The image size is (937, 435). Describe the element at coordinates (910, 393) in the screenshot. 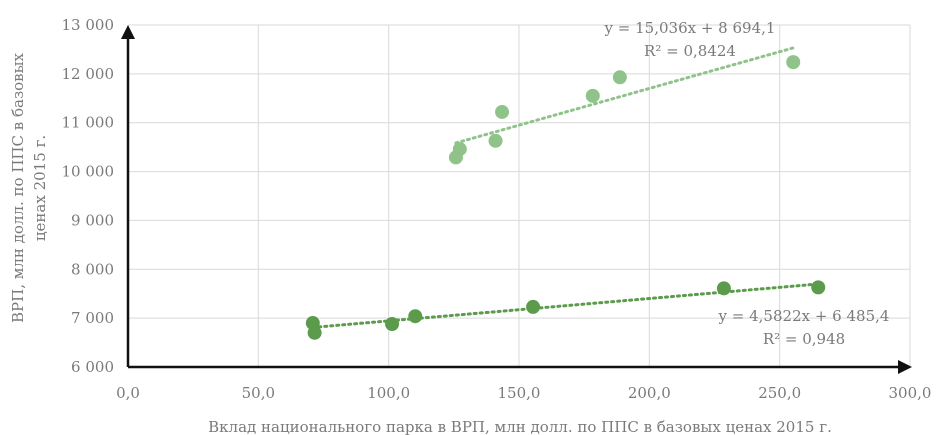

I see `x-tick-label: 300,0` at that location.